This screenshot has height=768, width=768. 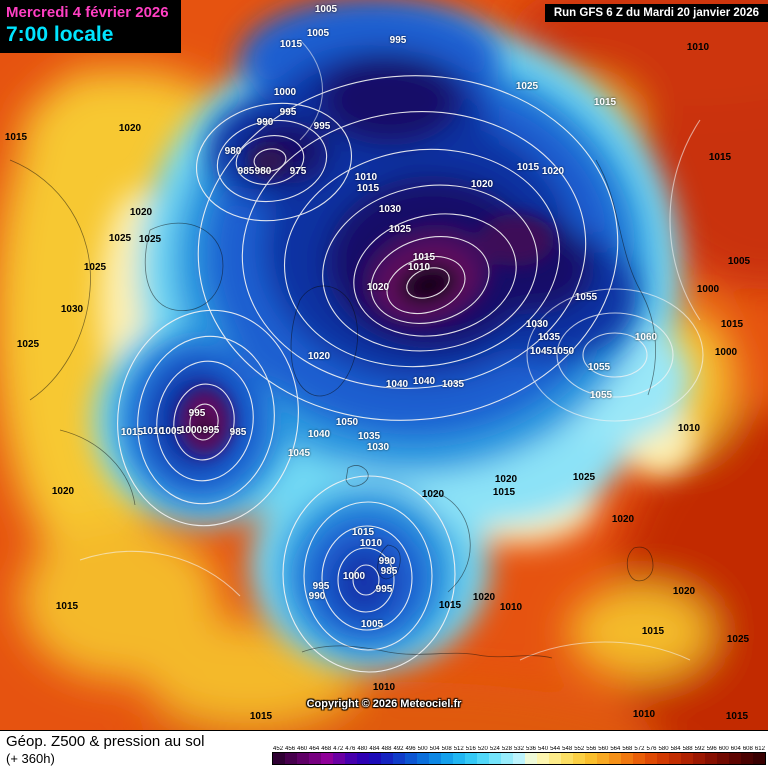 What do you see at coordinates (708, 289) in the screenshot?
I see `pressure-label: 1000` at bounding box center [708, 289].